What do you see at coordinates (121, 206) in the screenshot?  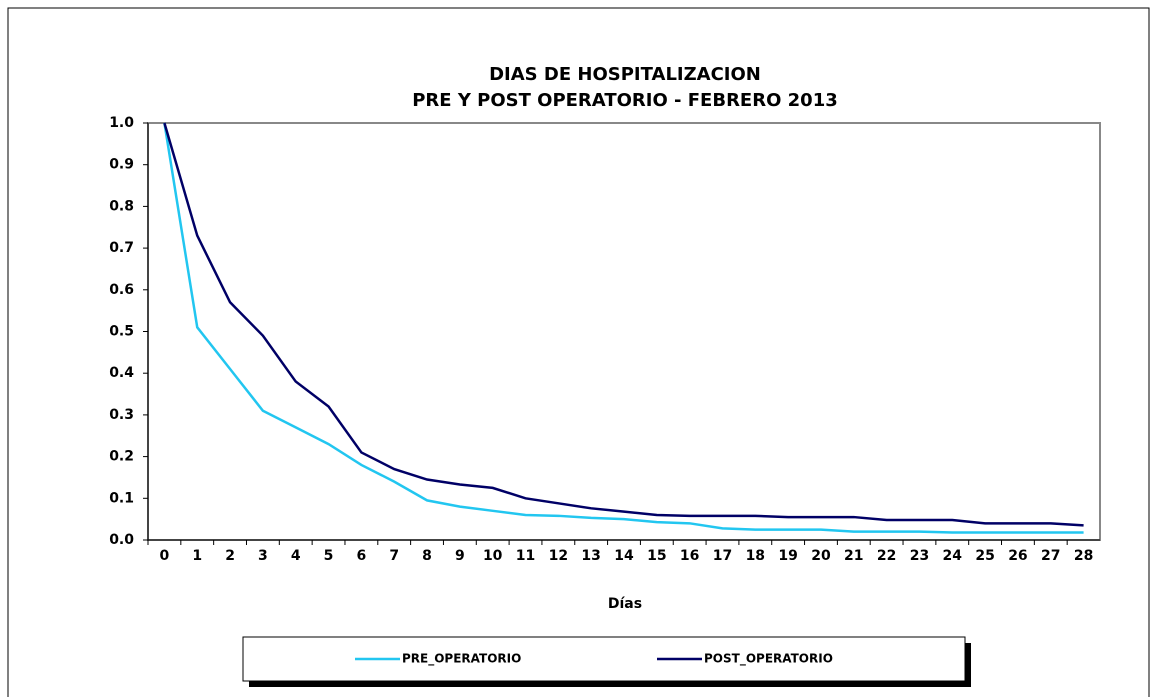 I see `y-tick-label: 0.8` at bounding box center [121, 206].